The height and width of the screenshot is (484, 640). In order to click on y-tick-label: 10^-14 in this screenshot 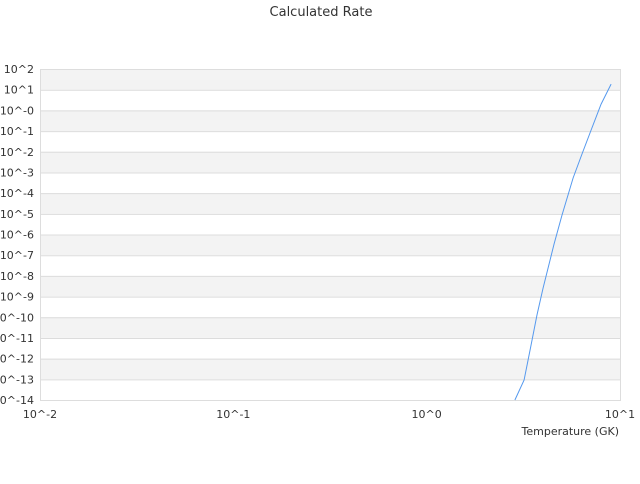, I will do `click(17, 400)`.